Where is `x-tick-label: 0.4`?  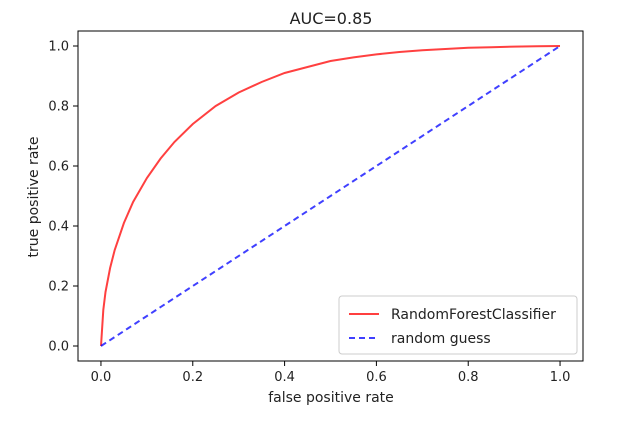 x-tick-label: 0.4 is located at coordinates (284, 377).